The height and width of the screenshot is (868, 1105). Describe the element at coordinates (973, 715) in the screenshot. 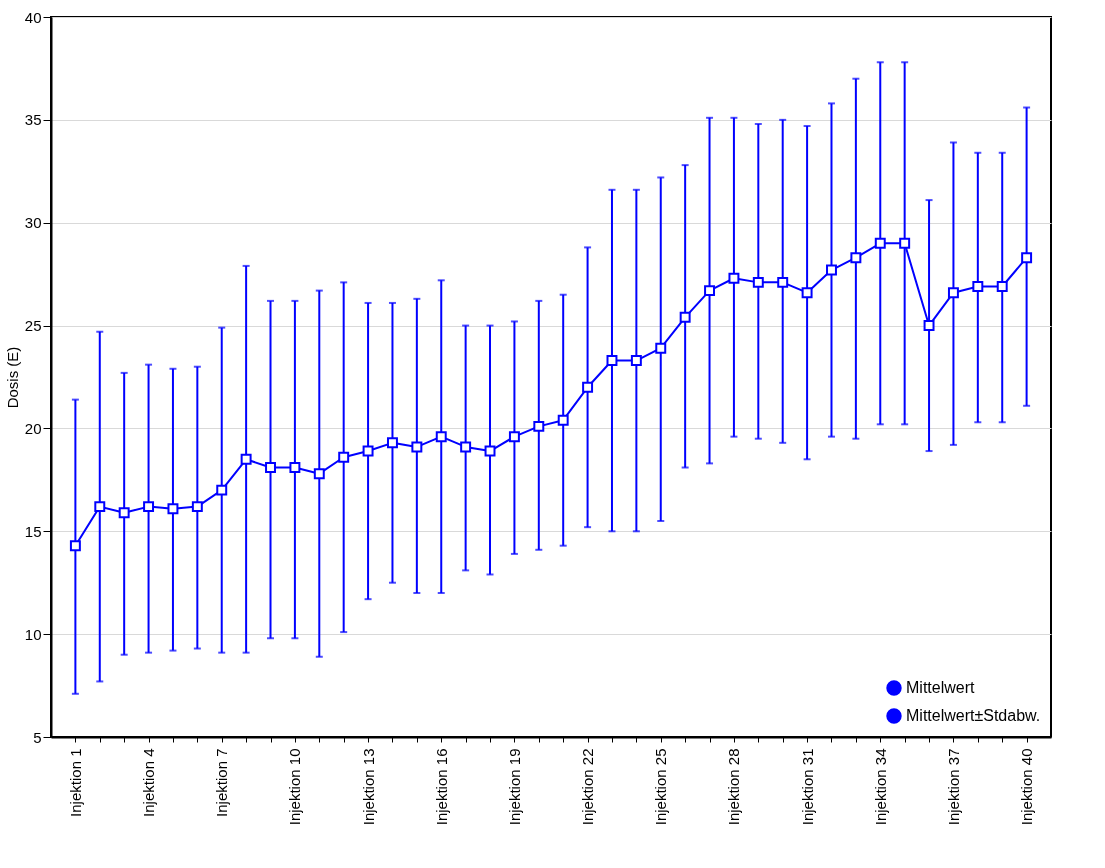

I see `annotation: Mittelwert±Stdabw.` at that location.